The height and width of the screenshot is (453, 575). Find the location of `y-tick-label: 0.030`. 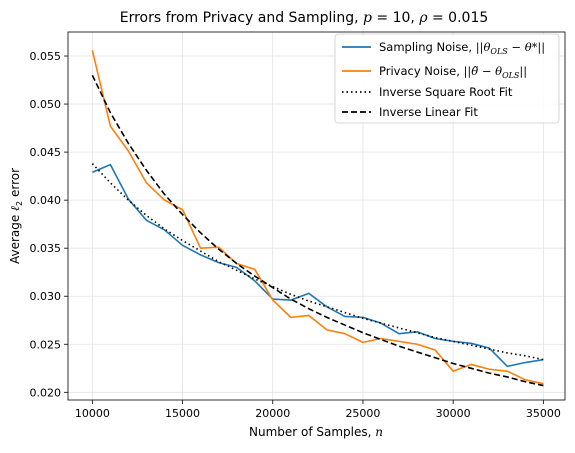

y-tick-label: 0.030 is located at coordinates (46, 296).